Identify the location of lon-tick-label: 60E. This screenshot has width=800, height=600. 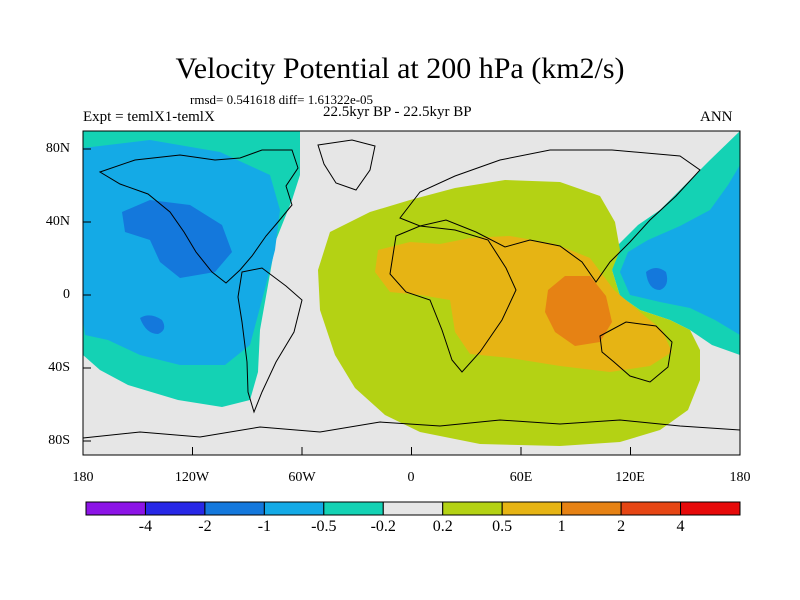
(521, 477).